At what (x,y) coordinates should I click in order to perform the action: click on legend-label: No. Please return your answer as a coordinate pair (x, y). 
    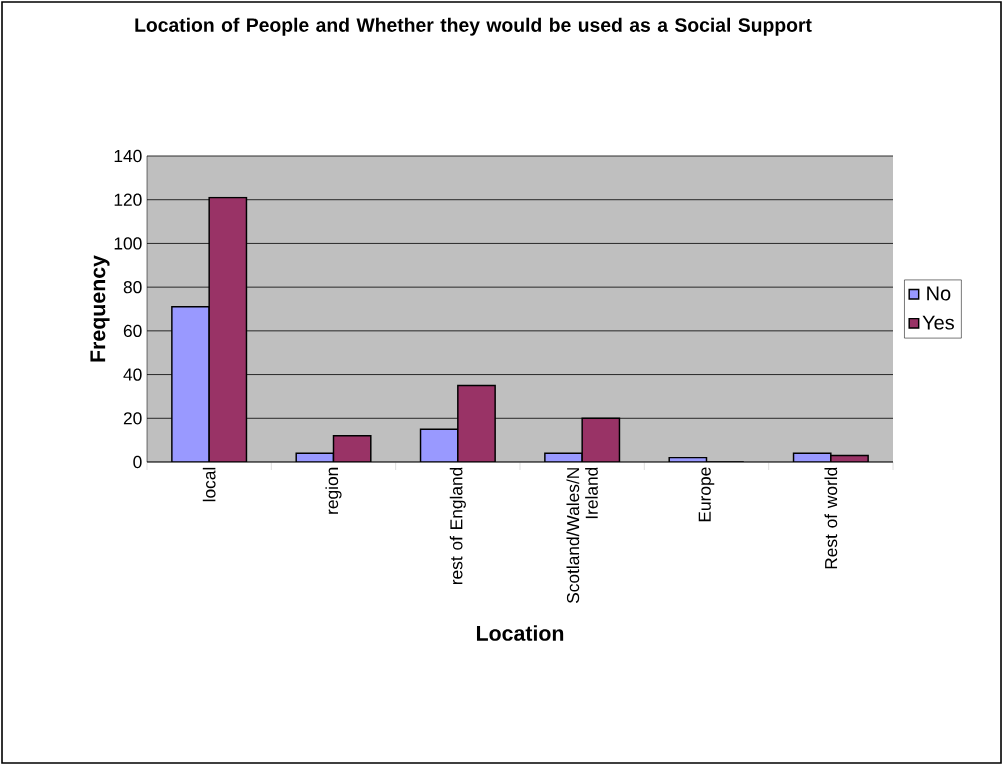
    Looking at the image, I should click on (939, 293).